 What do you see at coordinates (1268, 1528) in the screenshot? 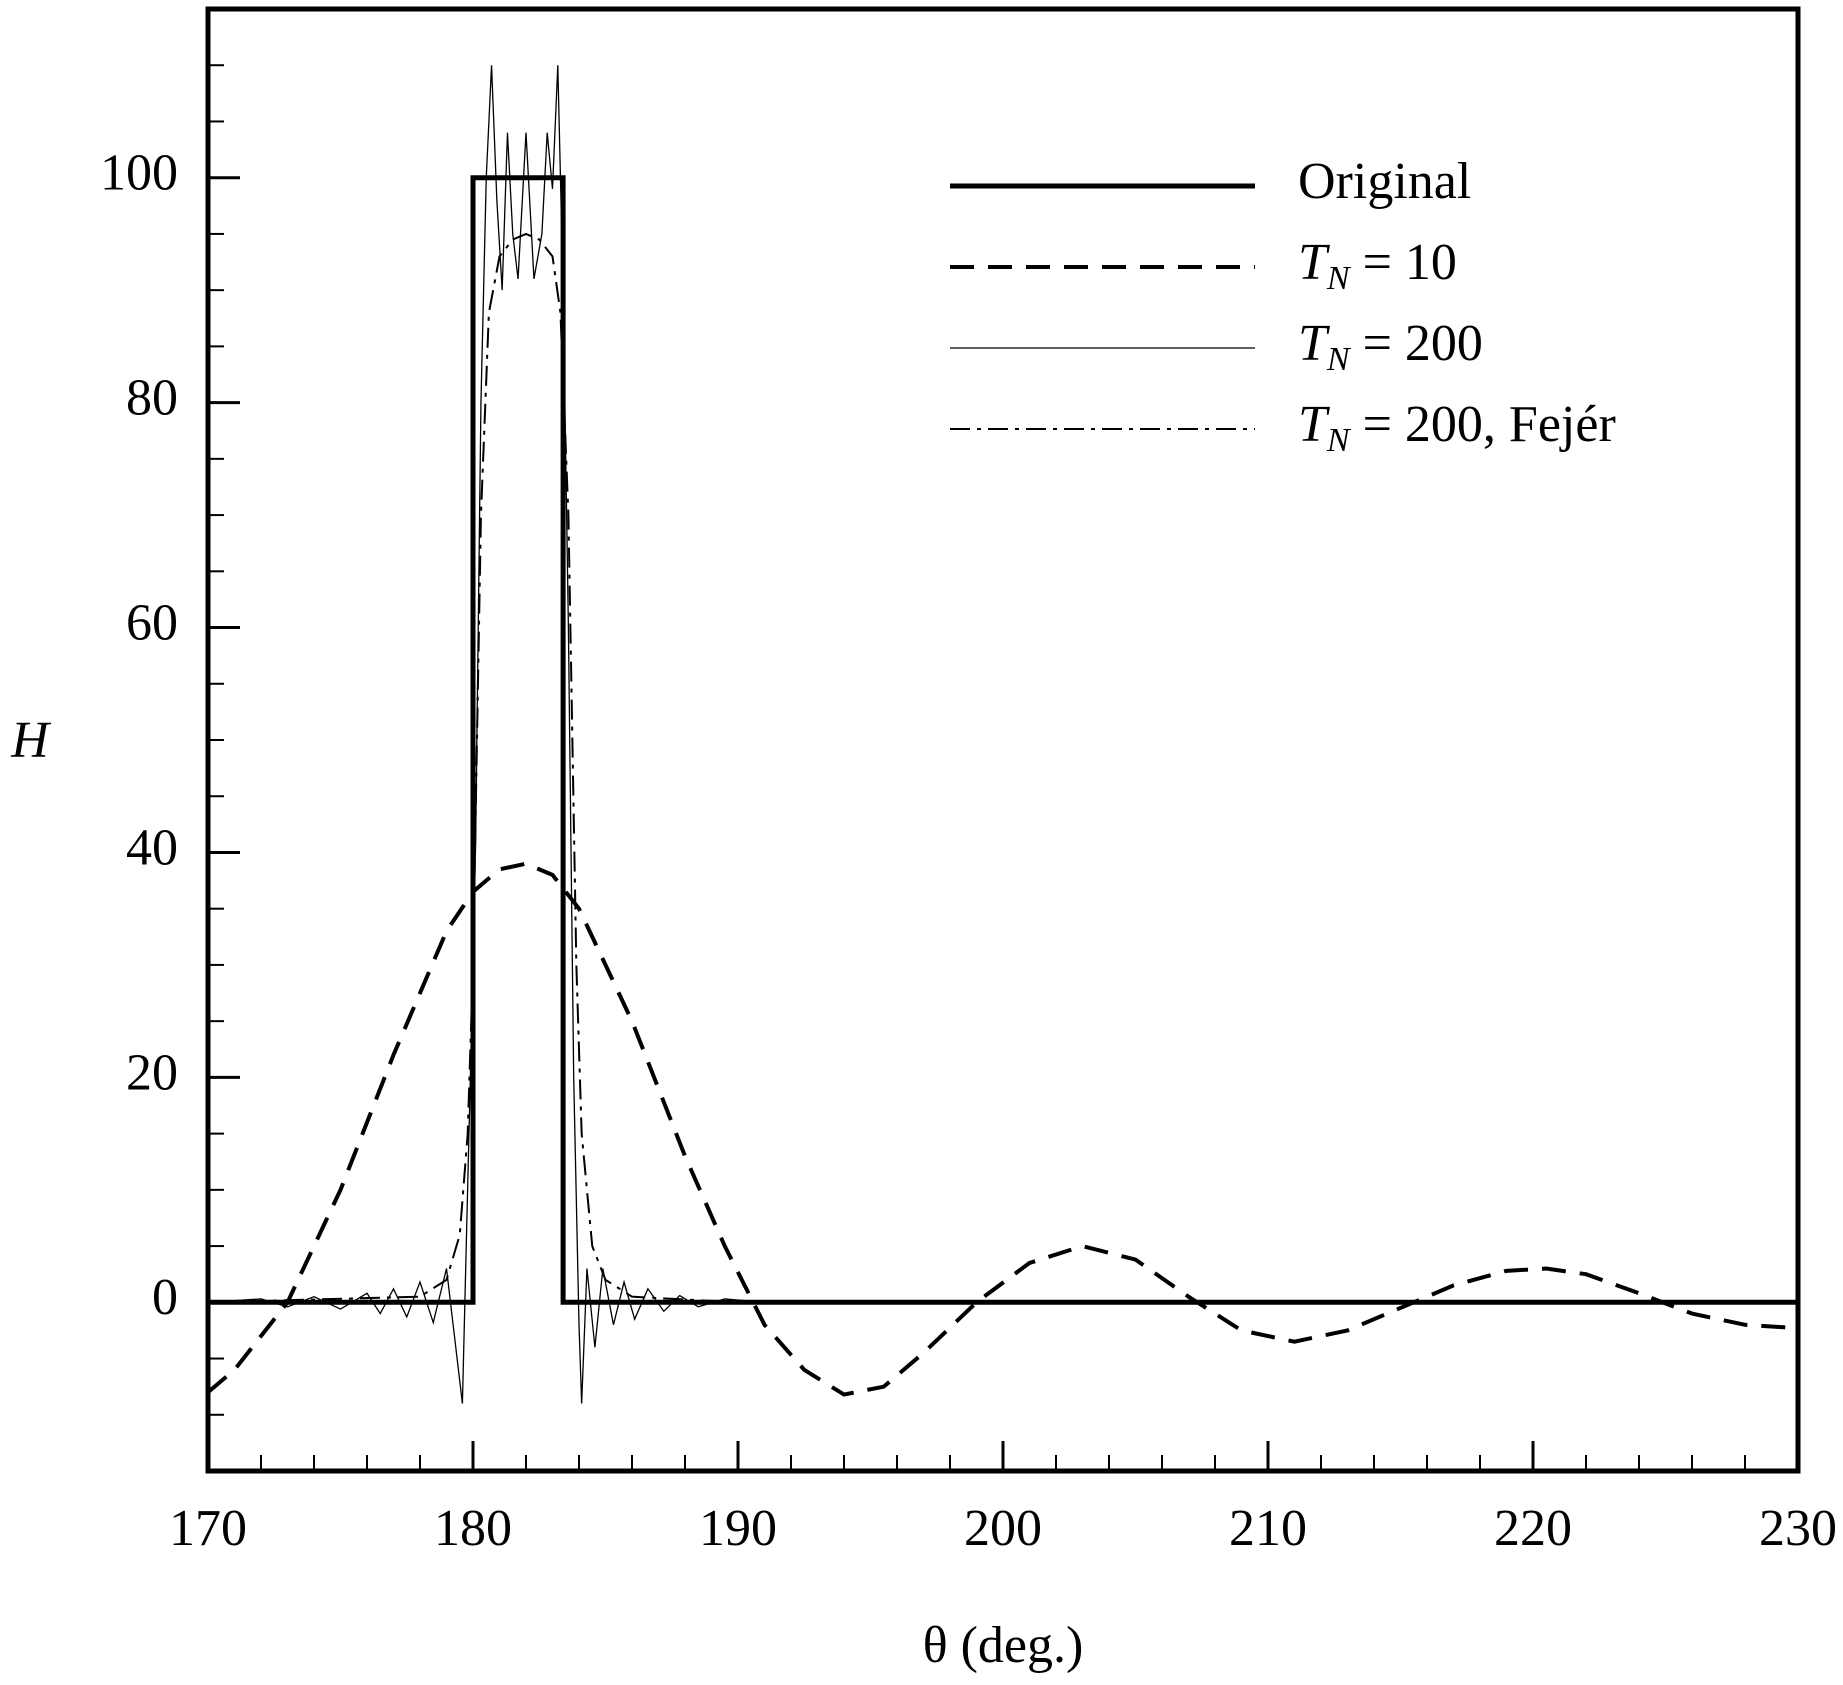
I see `x-tick-label: 210` at bounding box center [1268, 1528].